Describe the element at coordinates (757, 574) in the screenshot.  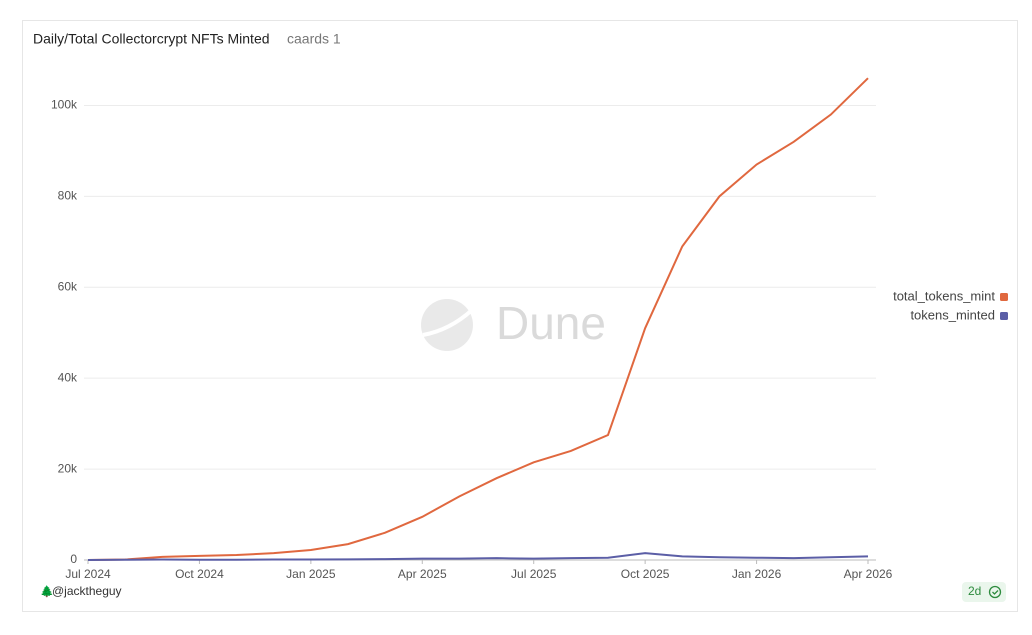
I see `x-tick-label: Jan 2026` at that location.